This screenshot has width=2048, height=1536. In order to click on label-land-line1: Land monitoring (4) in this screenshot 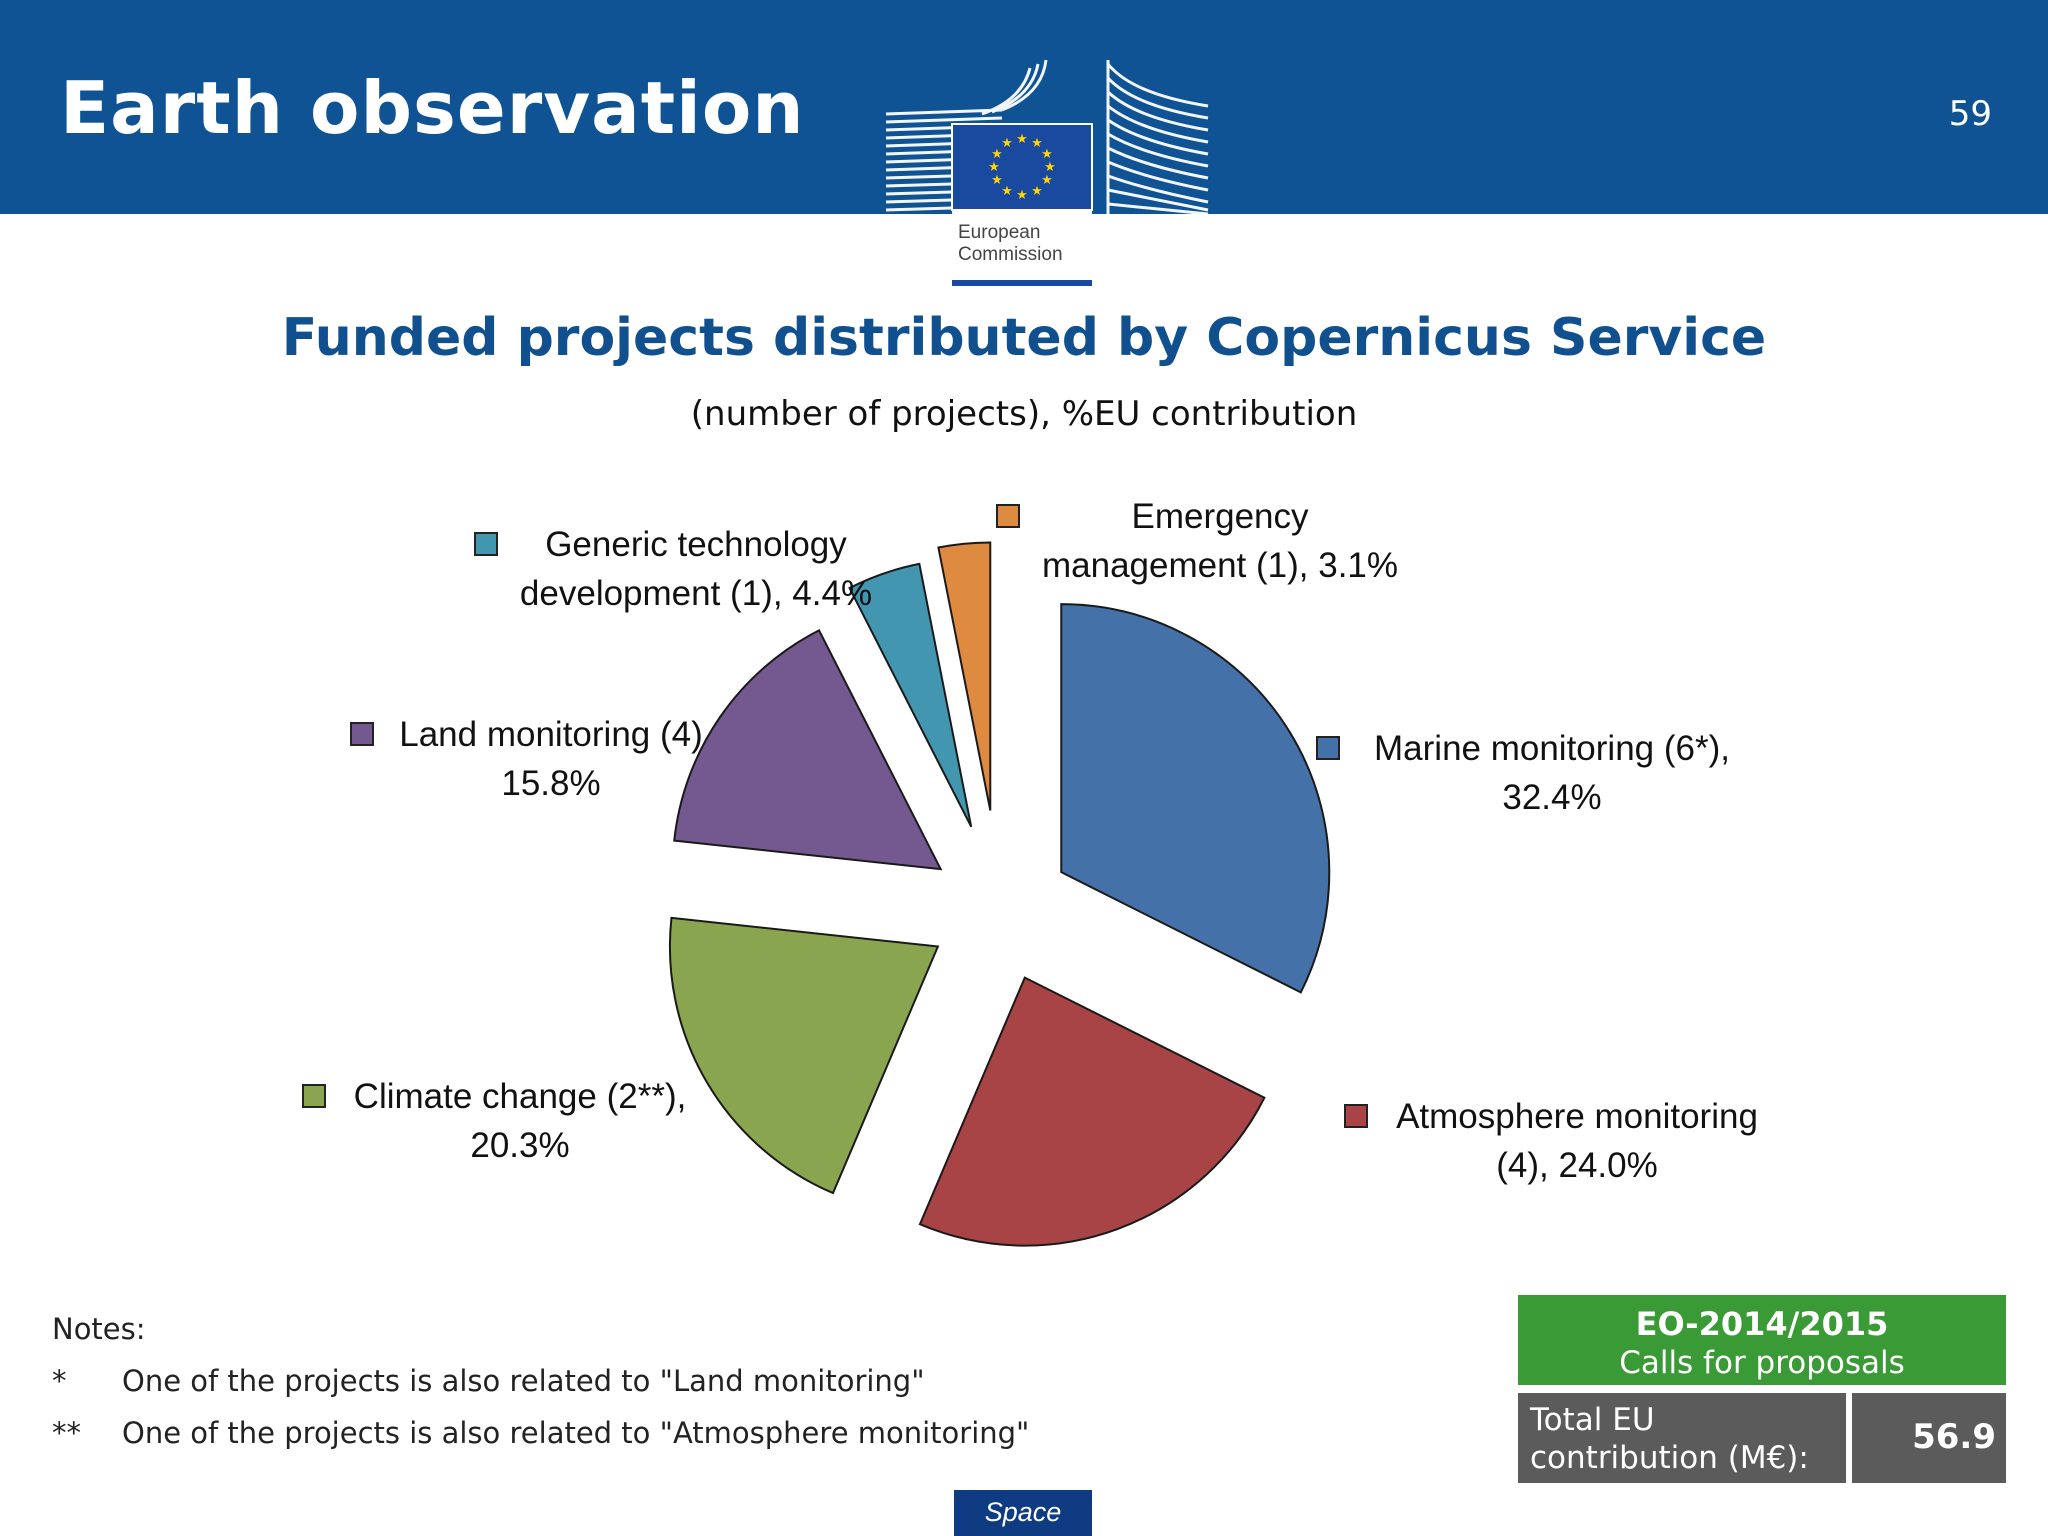, I will do `click(551, 734)`.